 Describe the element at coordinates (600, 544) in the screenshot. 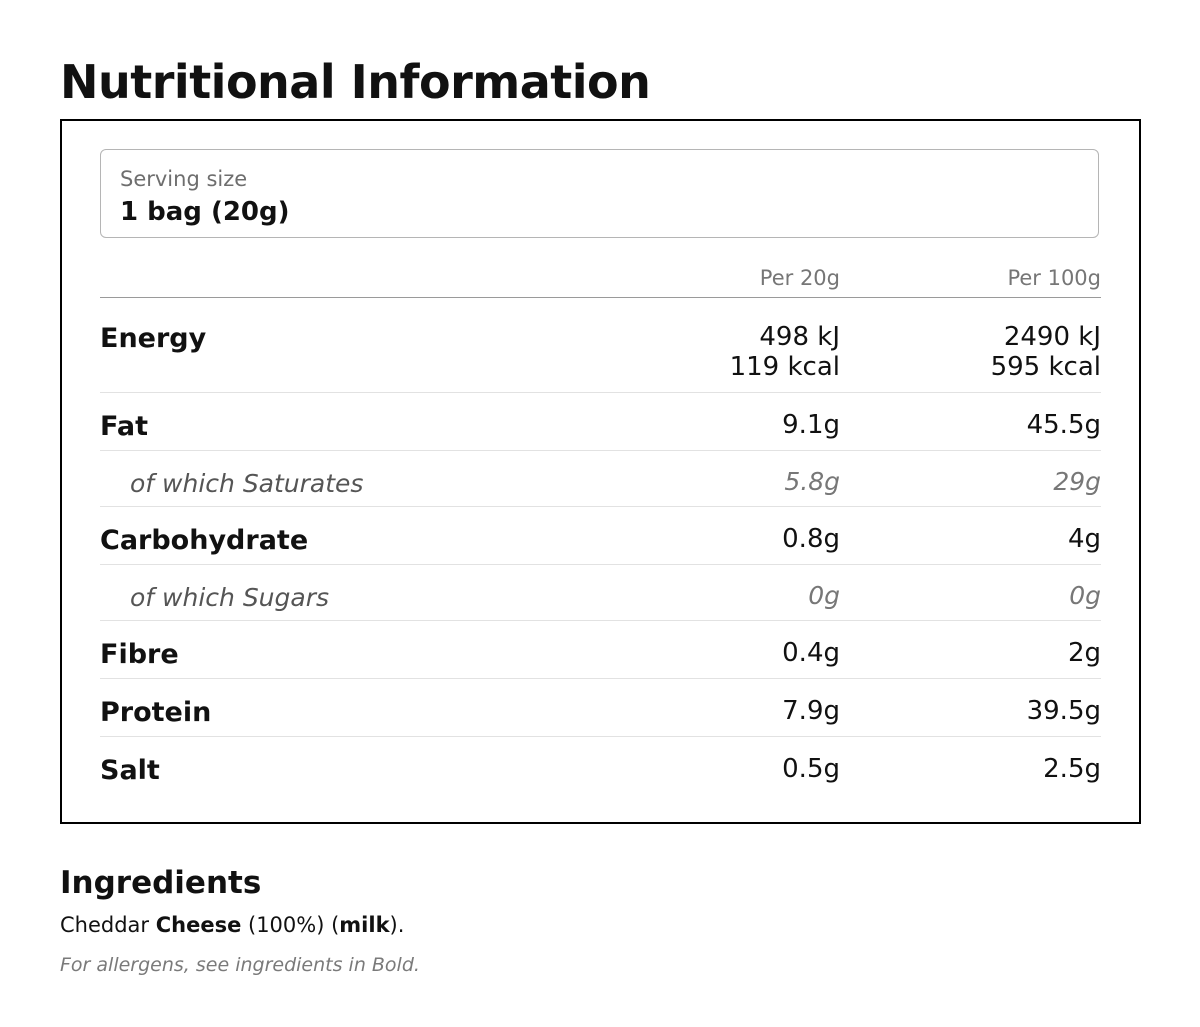

I see `nutrient-row-carbohydrate: Carbohydrate 0.8g 4g` at that location.